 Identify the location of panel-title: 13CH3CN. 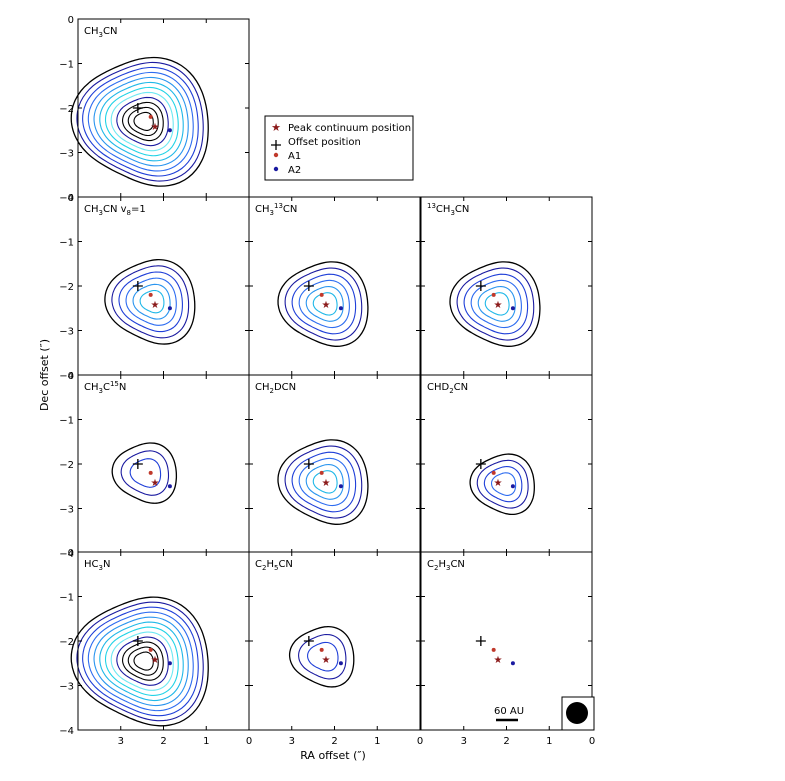
(448, 209).